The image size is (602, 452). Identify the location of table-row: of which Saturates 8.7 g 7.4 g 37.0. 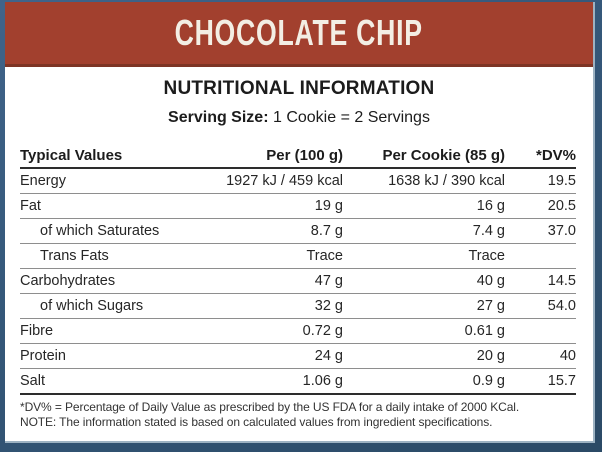
(298, 231).